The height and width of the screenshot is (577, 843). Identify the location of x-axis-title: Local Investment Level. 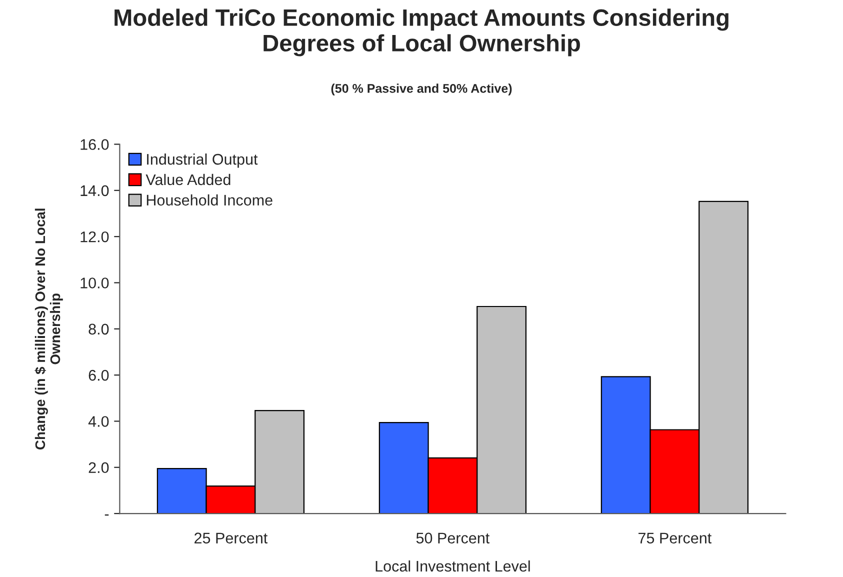
(453, 566).